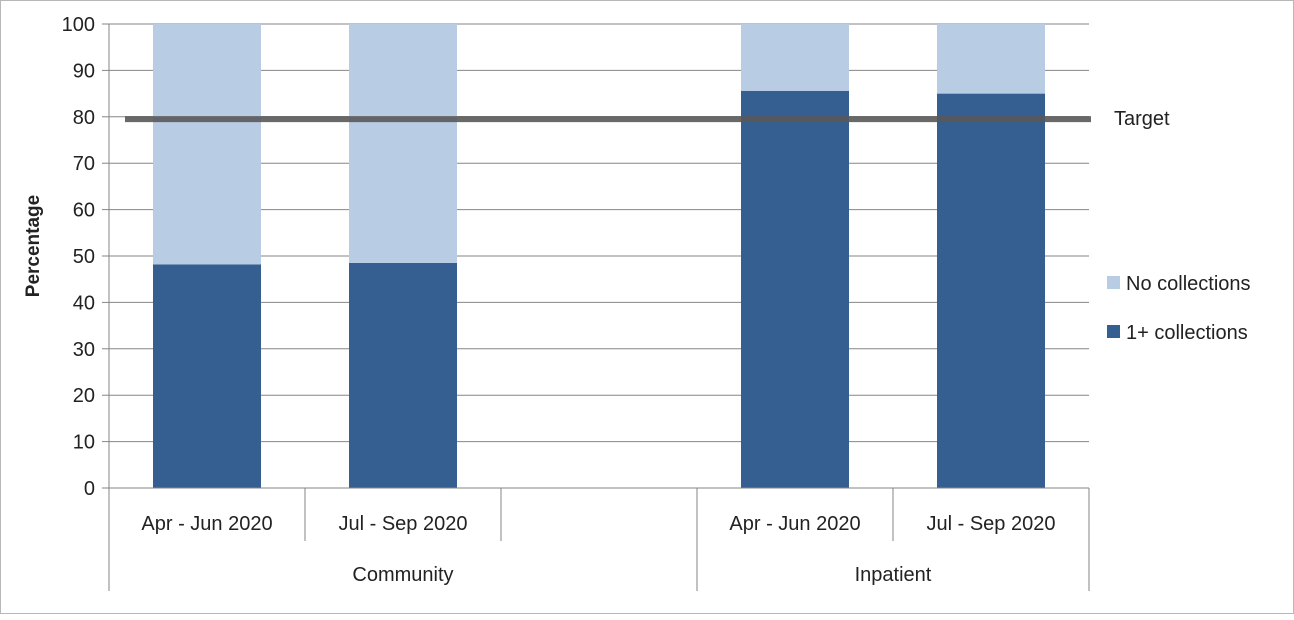 The width and height of the screenshot is (1294, 620). I want to click on legend: No collections 1+ collections, so click(1179, 308).